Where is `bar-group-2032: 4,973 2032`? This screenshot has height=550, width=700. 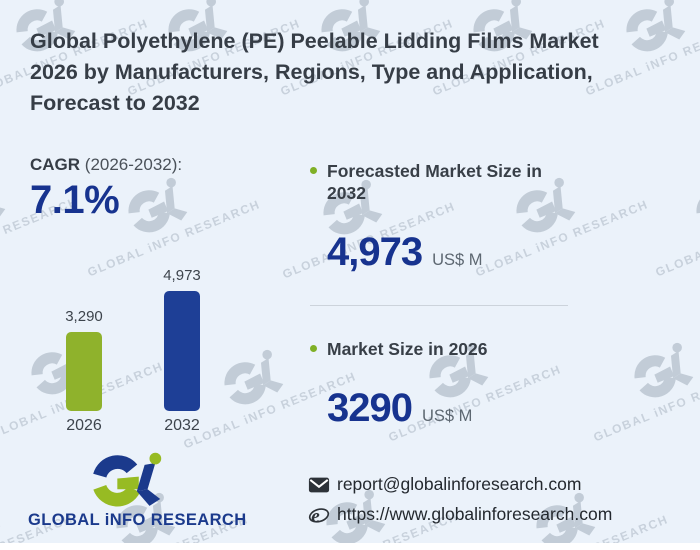
bar-group-2032: 4,973 2032 is located at coordinates (182, 351).